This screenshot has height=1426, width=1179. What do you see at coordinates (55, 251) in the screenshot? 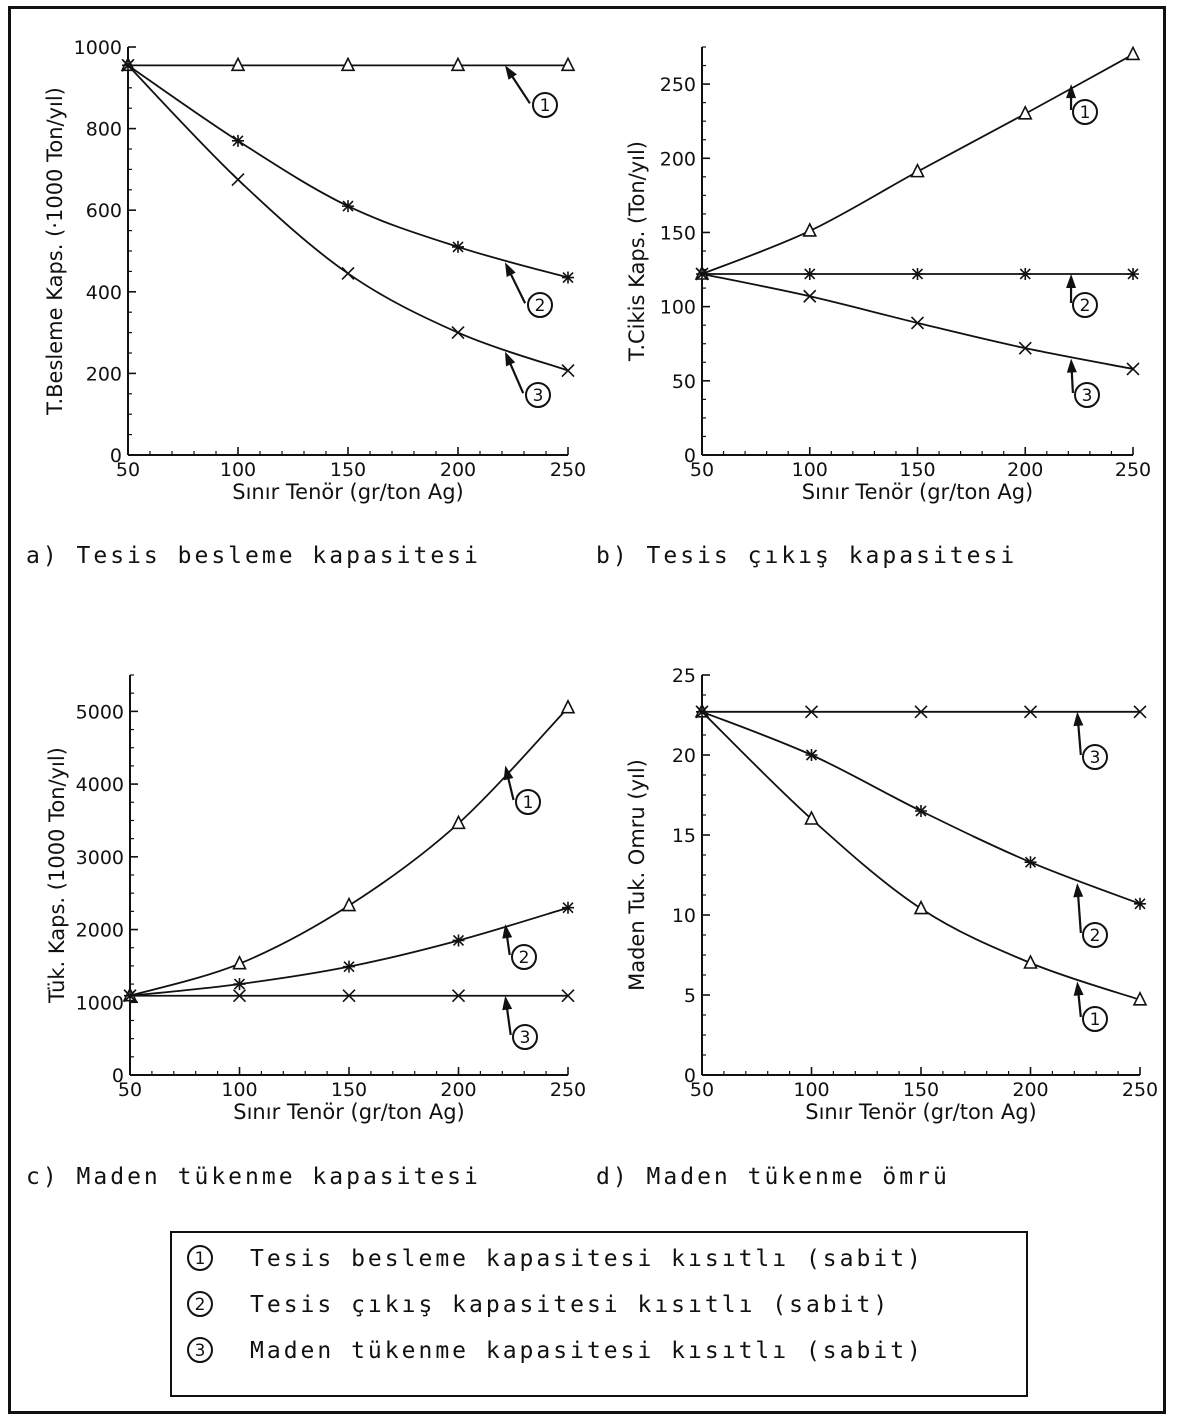
I see `y-axis-label: T.Besleme Kaps. (·1000 Ton/yıl)` at bounding box center [55, 251].